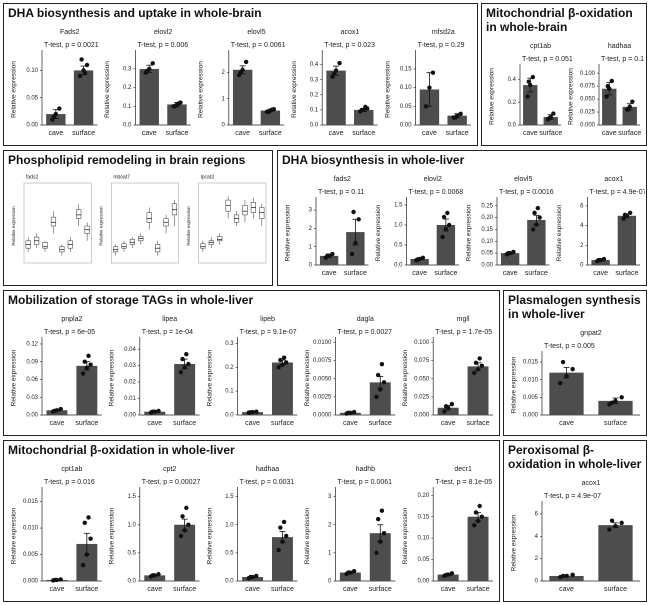 Image resolution: width=650 pixels, height=605 pixels. What do you see at coordinates (341, 192) in the screenshot?
I see `annotation: T-test, p = 0.11` at bounding box center [341, 192].